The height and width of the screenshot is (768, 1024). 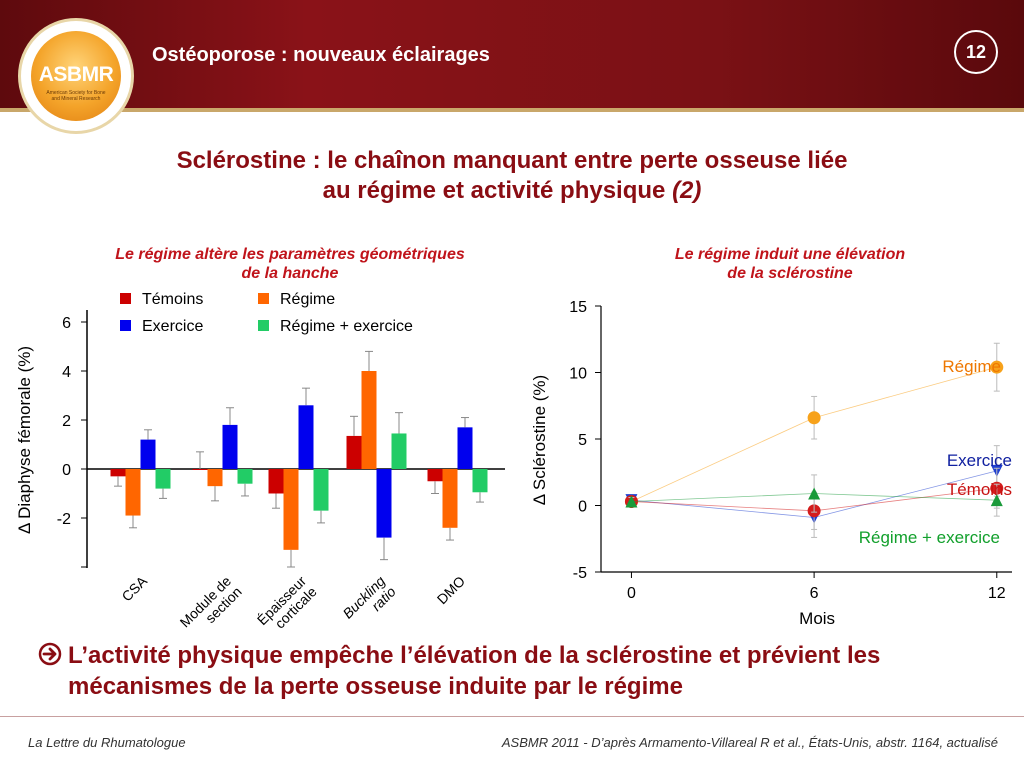 I want to click on bar-category-label-line: CSA, so click(x=134, y=588).